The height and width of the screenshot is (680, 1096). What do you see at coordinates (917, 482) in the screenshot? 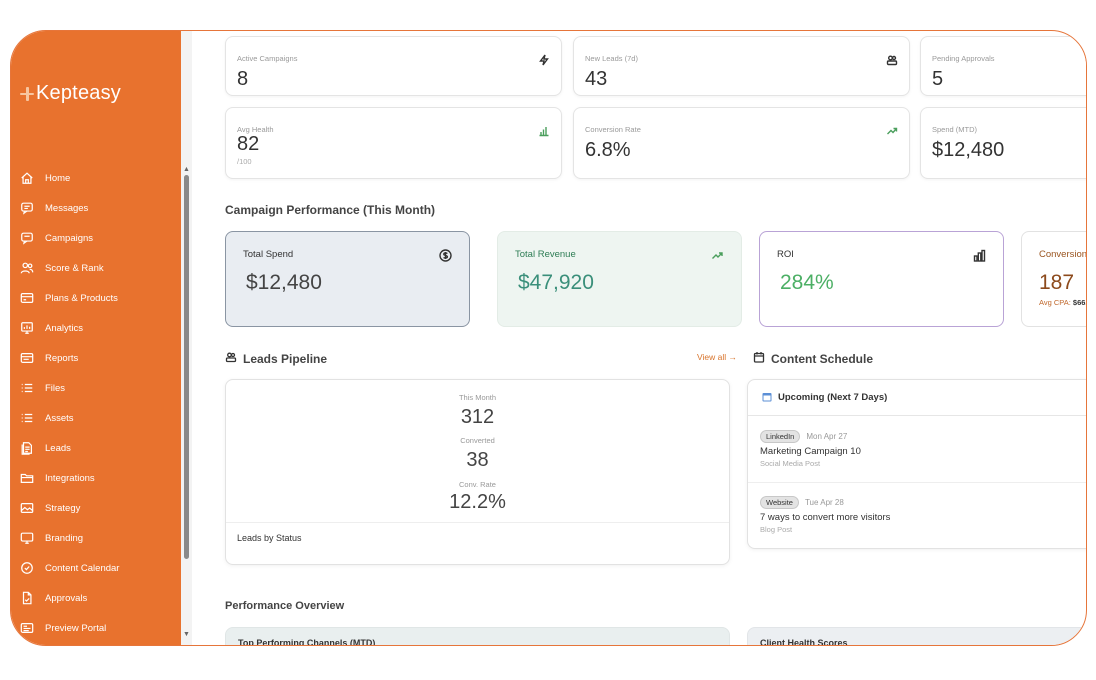
I see `divider` at bounding box center [917, 482].